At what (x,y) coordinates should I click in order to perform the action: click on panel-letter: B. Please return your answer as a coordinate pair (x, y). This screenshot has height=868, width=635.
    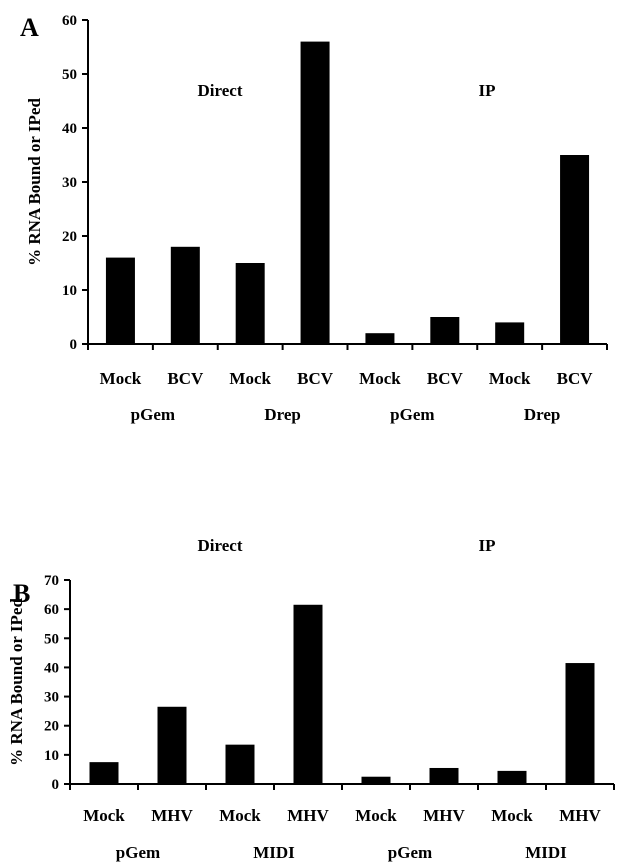
    Looking at the image, I should click on (21, 593).